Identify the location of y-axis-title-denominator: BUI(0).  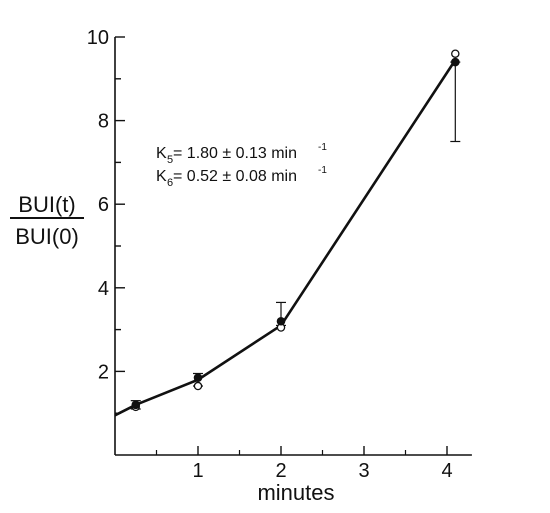
(47, 236).